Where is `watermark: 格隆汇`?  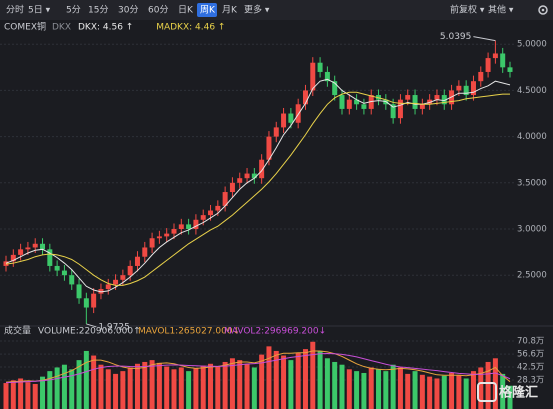 watermark: 格隆汇 is located at coordinates (507, 392).